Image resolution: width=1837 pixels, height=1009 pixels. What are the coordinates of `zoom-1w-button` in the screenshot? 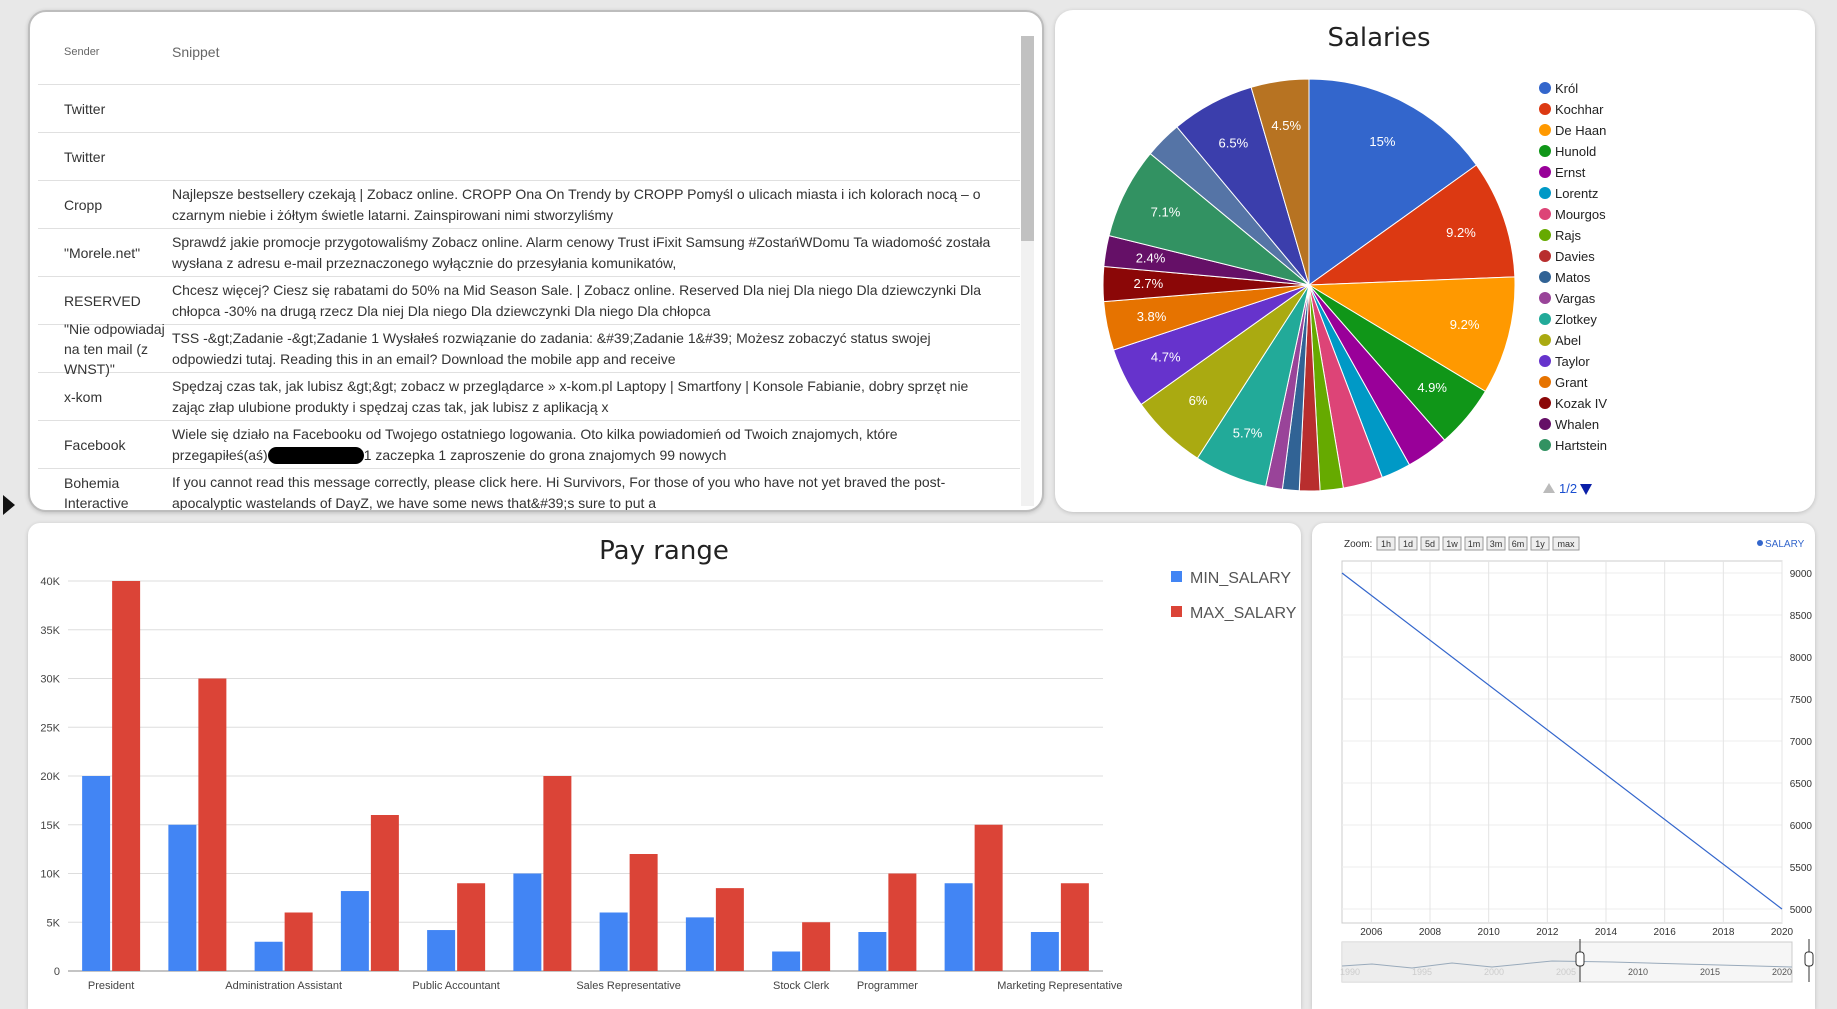 It's located at (1452, 543).